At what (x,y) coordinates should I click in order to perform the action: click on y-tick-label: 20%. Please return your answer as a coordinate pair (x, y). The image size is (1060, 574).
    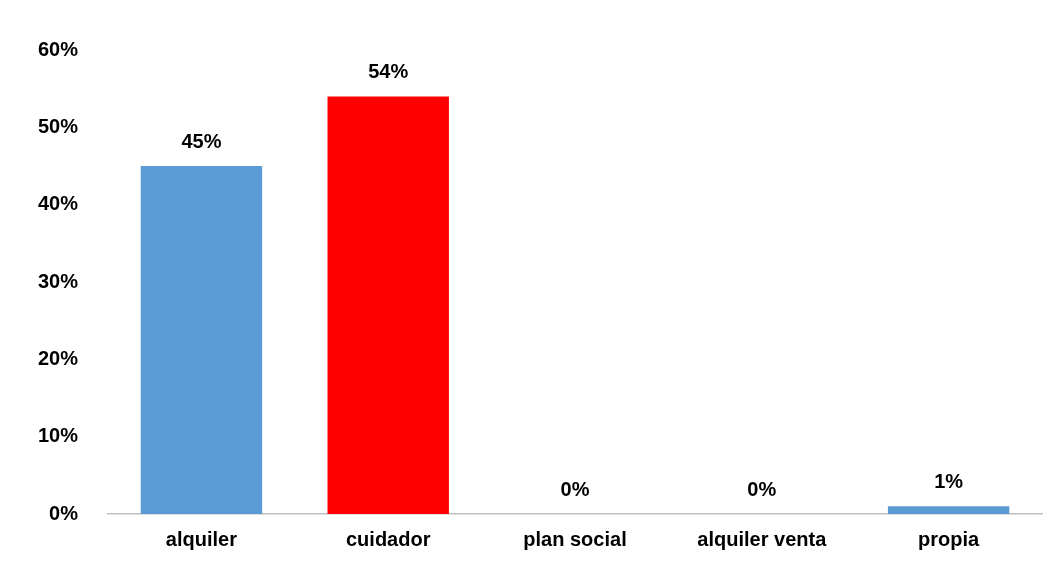
    Looking at the image, I should click on (58, 357).